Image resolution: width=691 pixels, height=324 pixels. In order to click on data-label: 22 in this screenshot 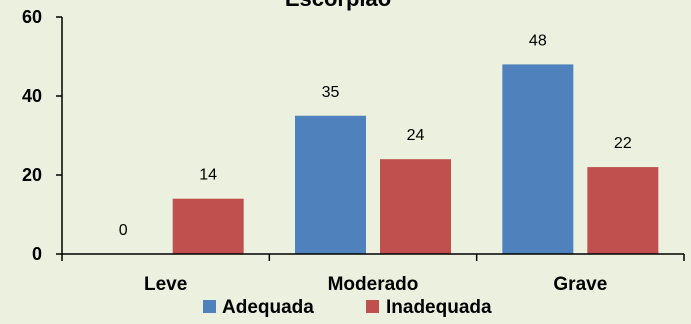, I will do `click(623, 143)`.